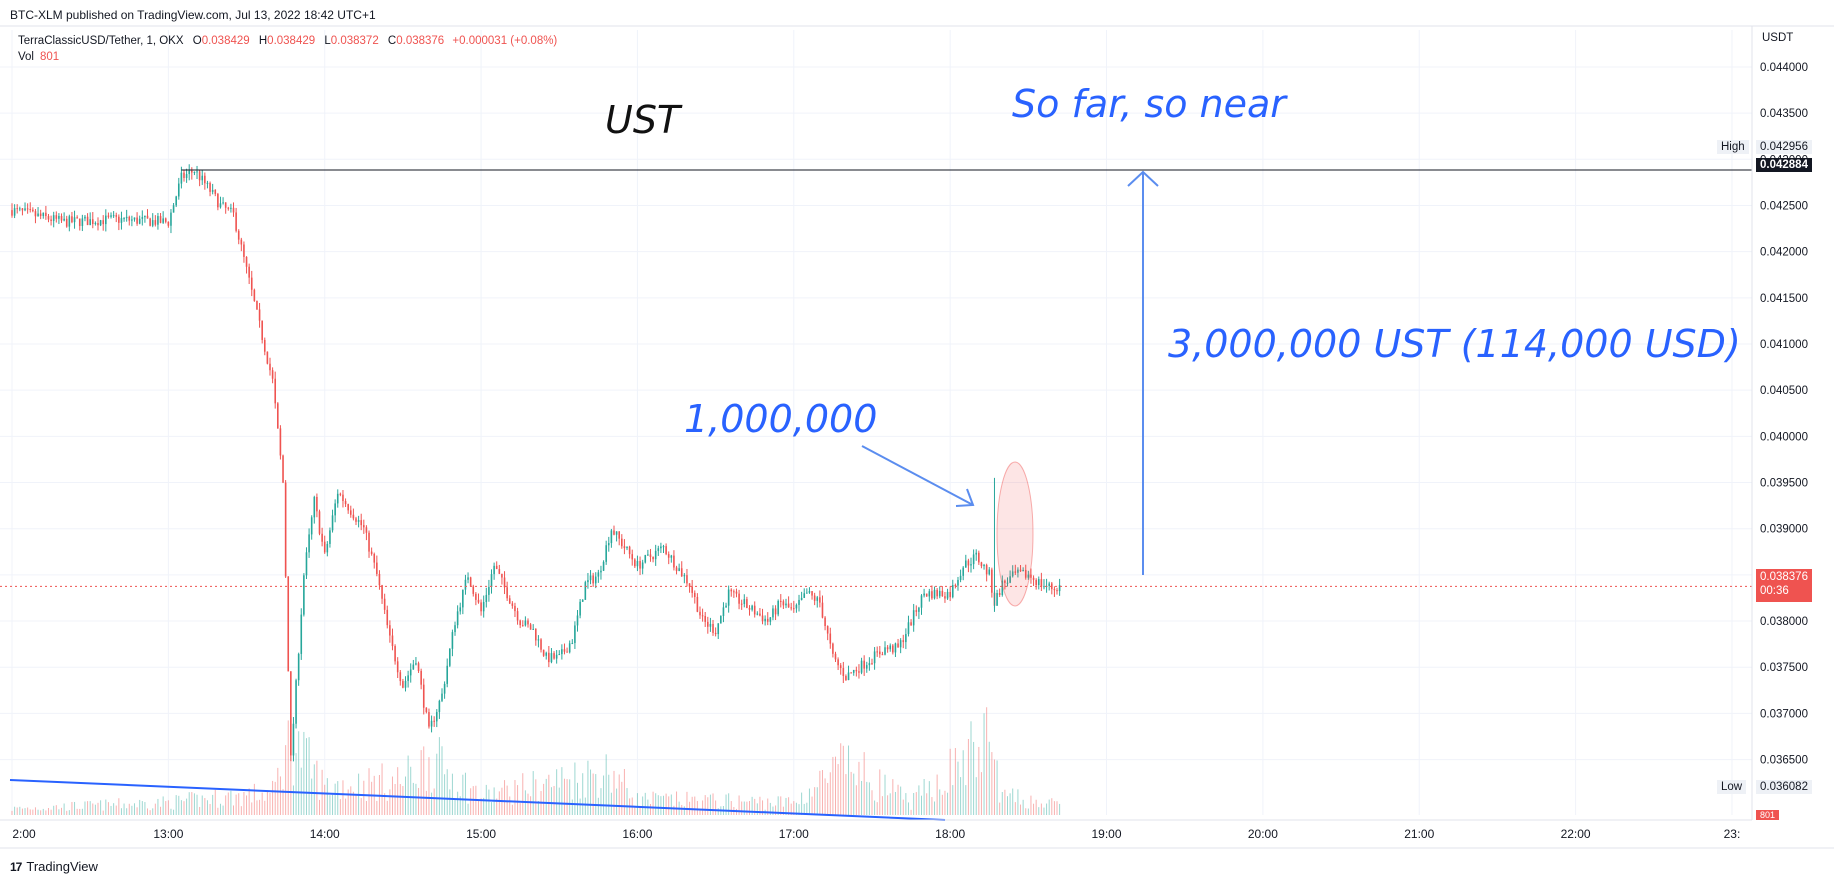 The width and height of the screenshot is (1834, 882). What do you see at coordinates (1149, 104) in the screenshot?
I see `annotation-so-far: So far, so near` at bounding box center [1149, 104].